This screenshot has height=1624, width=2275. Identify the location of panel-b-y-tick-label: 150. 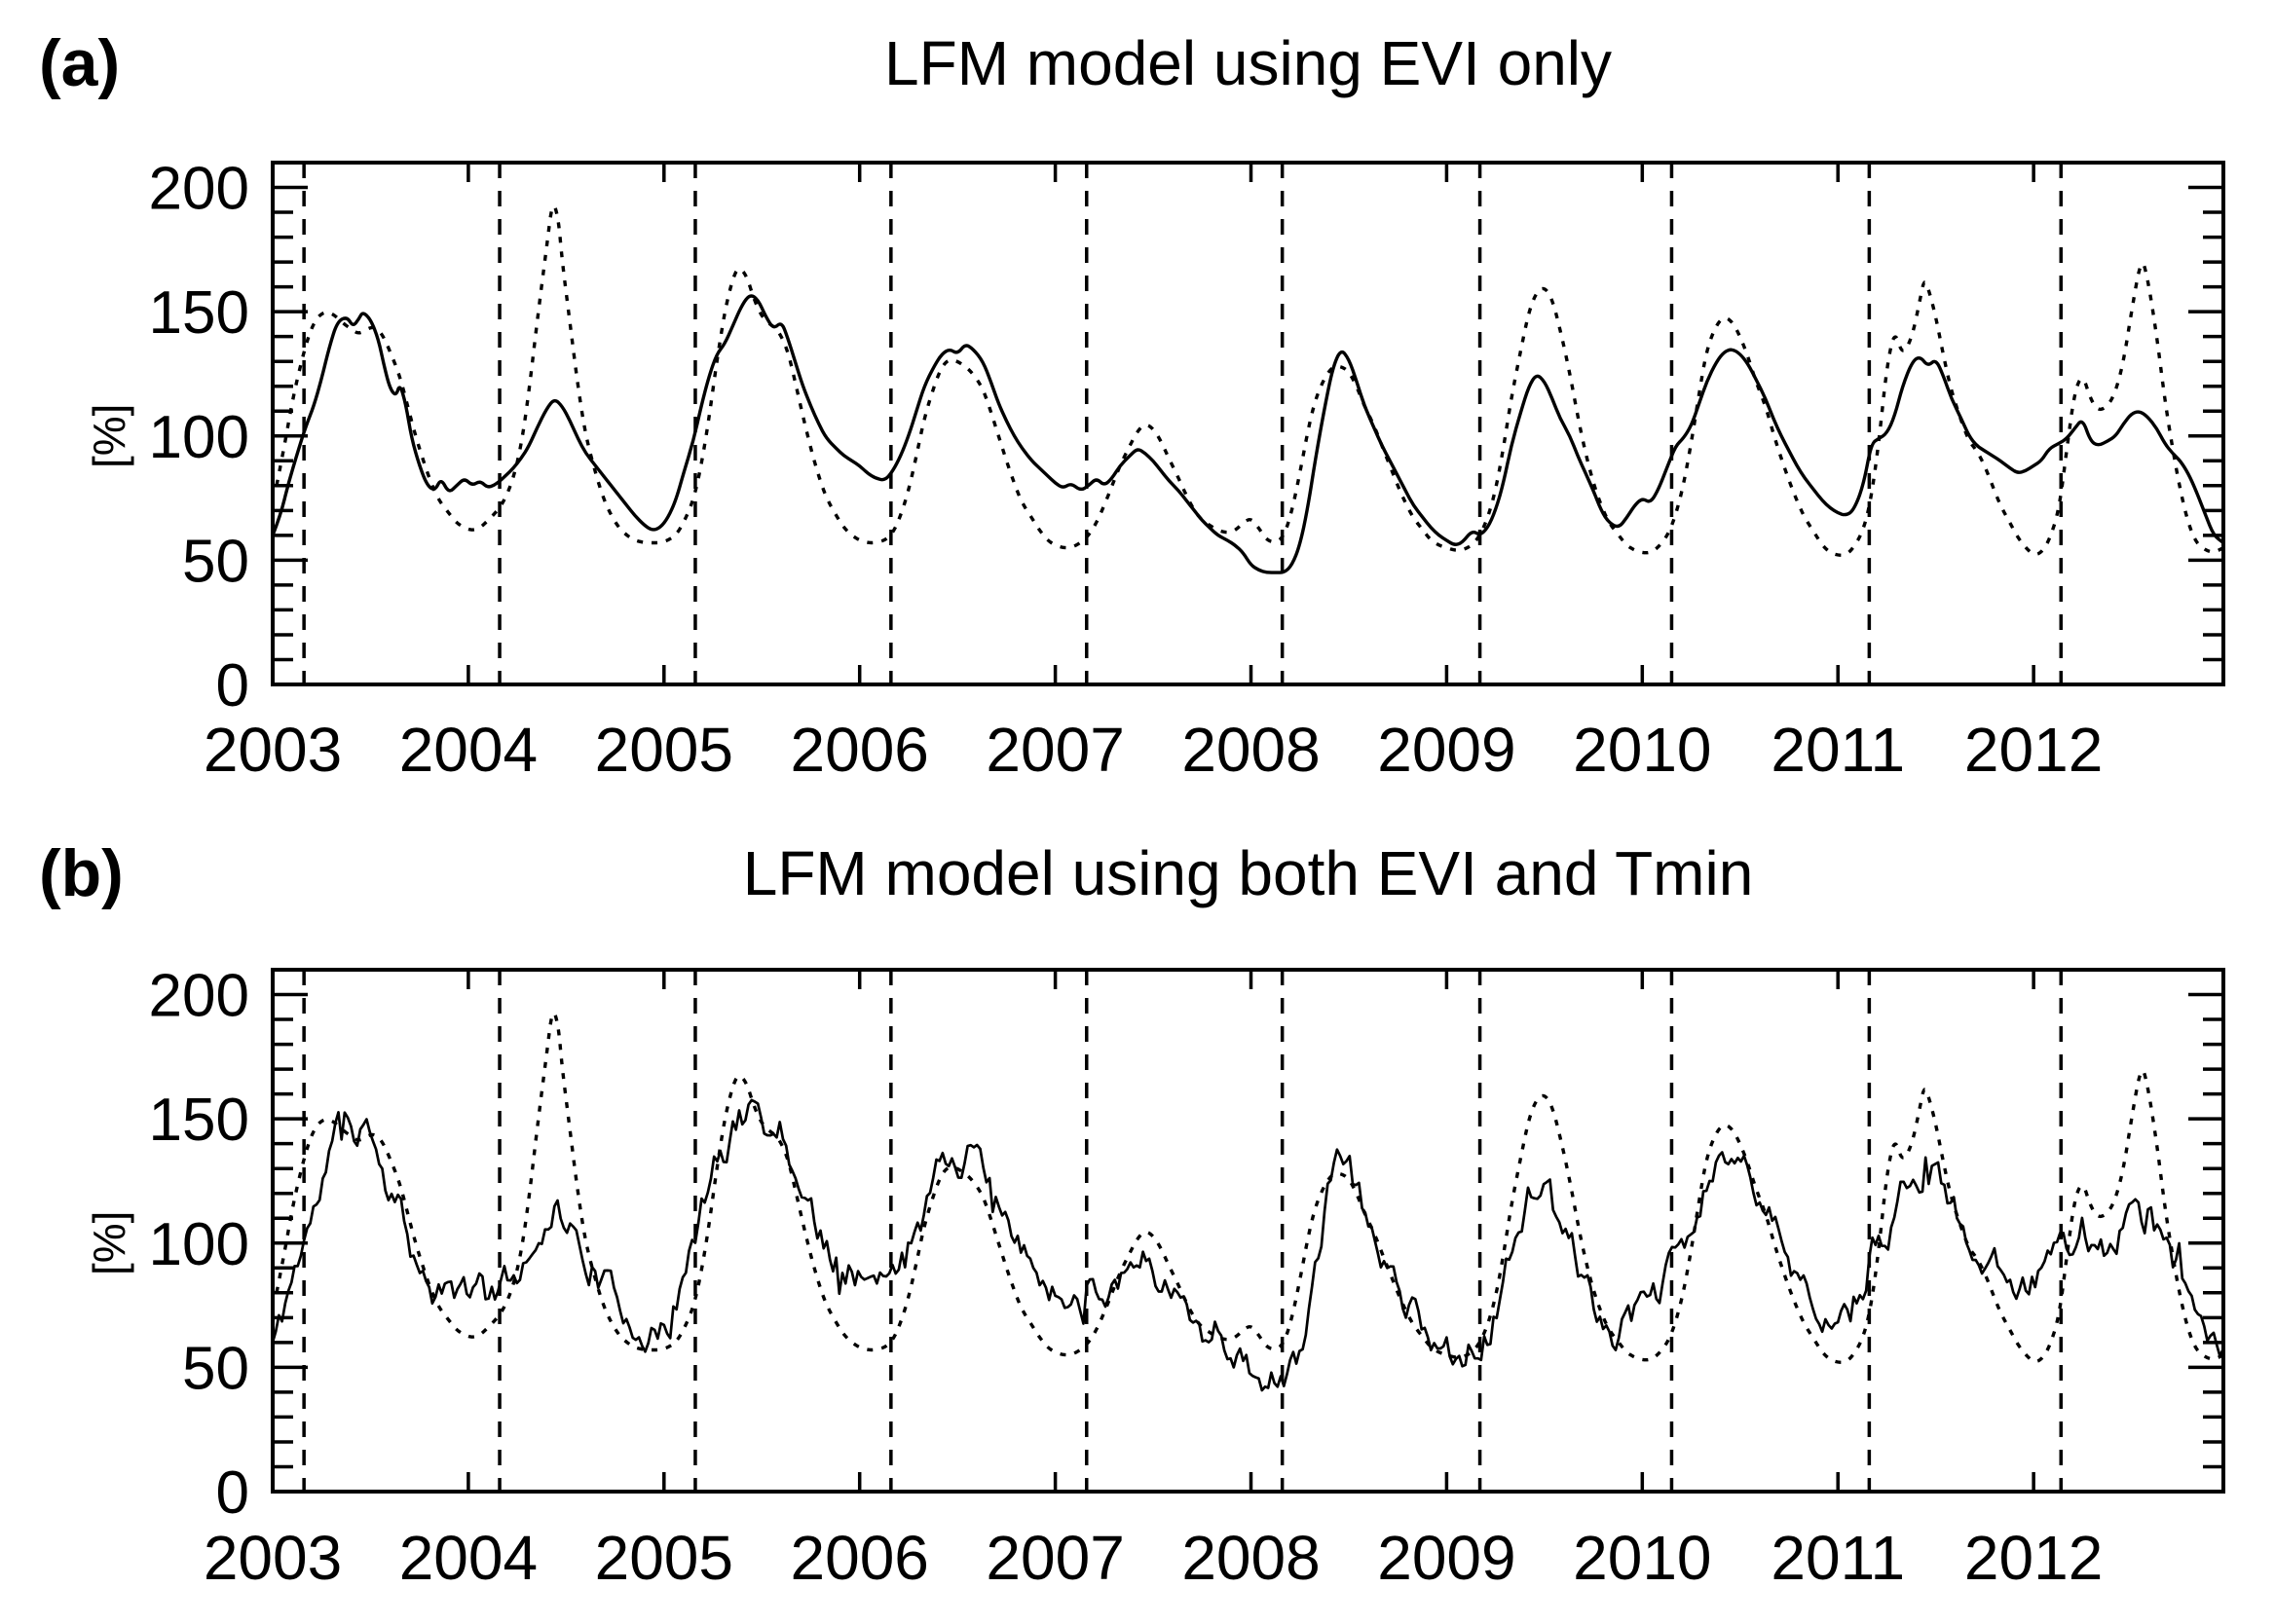
(199, 1120).